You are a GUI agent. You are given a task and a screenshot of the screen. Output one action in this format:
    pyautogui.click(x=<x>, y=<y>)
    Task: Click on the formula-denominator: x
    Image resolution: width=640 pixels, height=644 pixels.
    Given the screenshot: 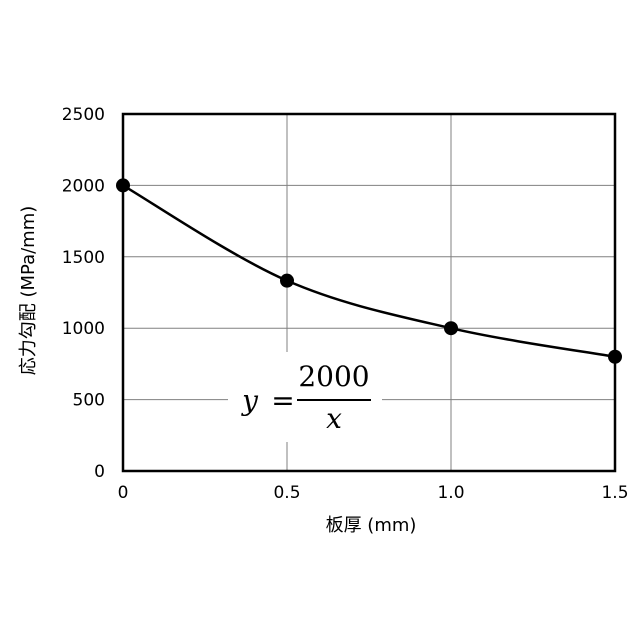 What is the action you would take?
    pyautogui.click(x=334, y=418)
    